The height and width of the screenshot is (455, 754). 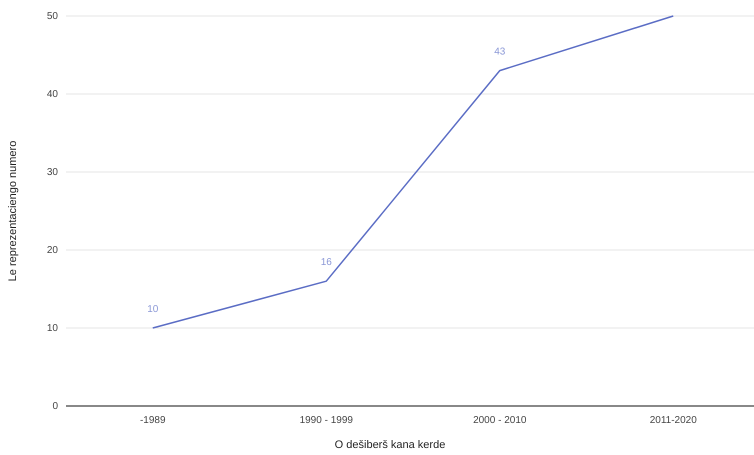 What do you see at coordinates (500, 420) in the screenshot?
I see `x-tick-label: 2000 - 2010` at bounding box center [500, 420].